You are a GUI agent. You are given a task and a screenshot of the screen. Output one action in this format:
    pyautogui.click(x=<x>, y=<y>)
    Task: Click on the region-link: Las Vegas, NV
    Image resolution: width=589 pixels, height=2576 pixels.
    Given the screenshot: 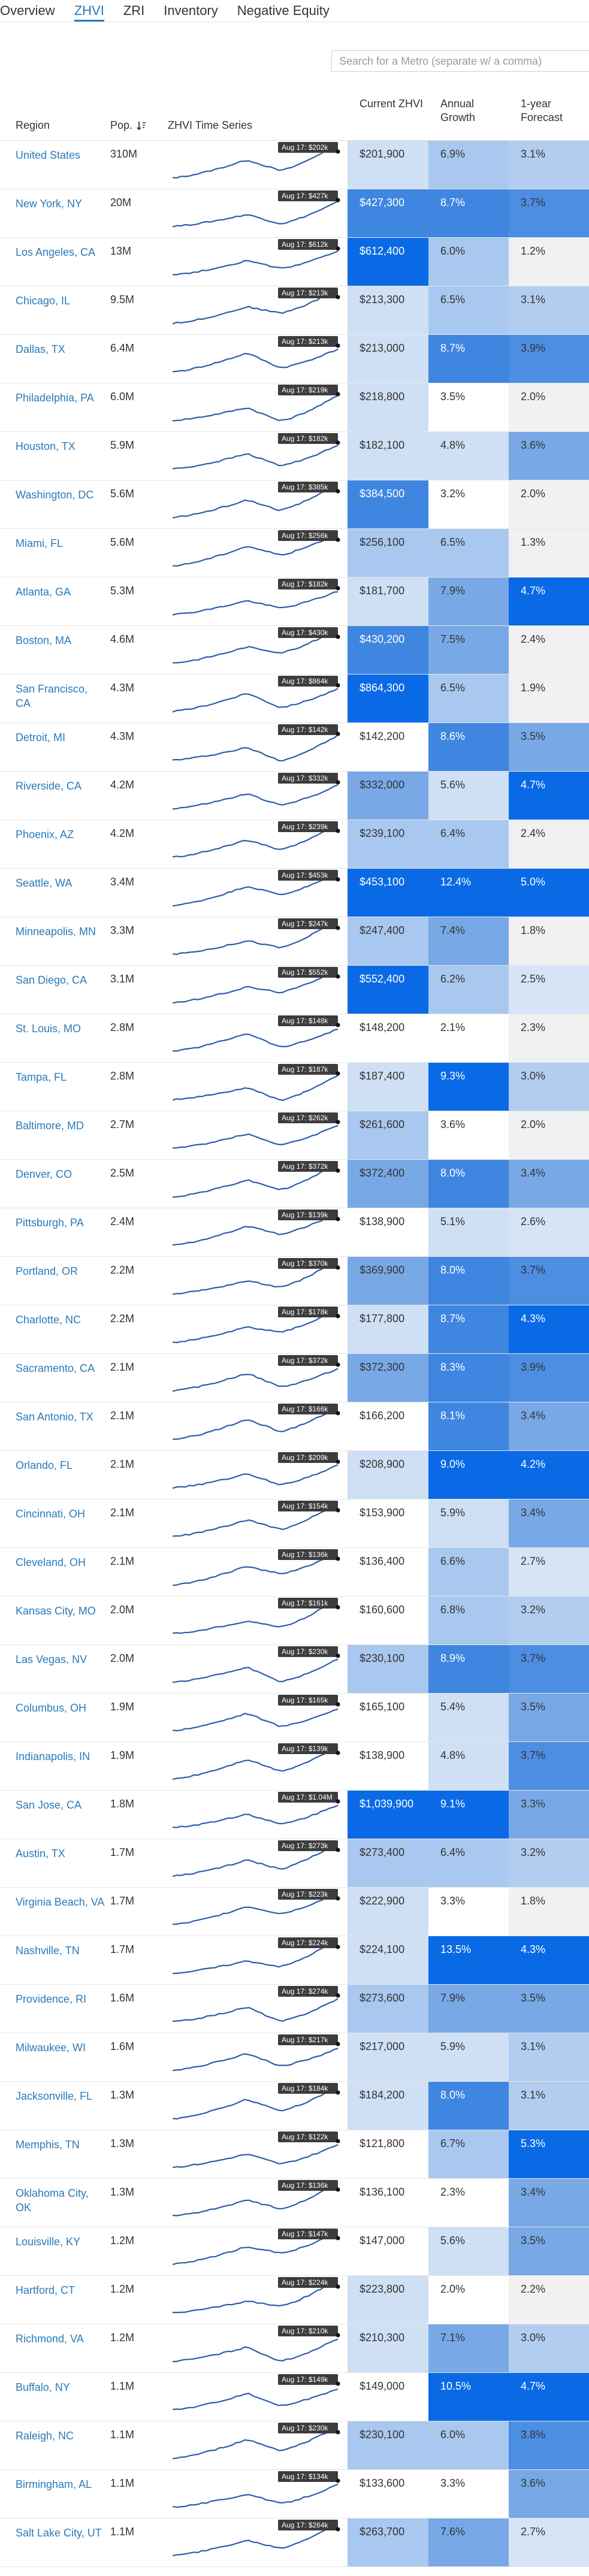 What is the action you would take?
    pyautogui.click(x=52, y=1659)
    